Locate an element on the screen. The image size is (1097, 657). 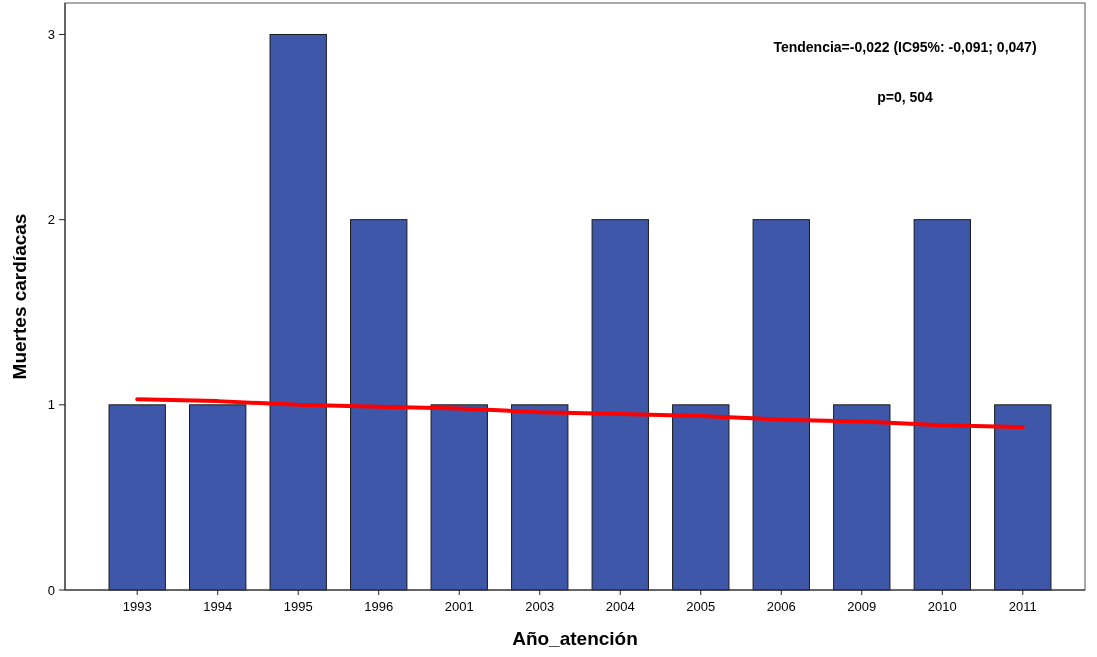
line-series is located at coordinates (580, 413).